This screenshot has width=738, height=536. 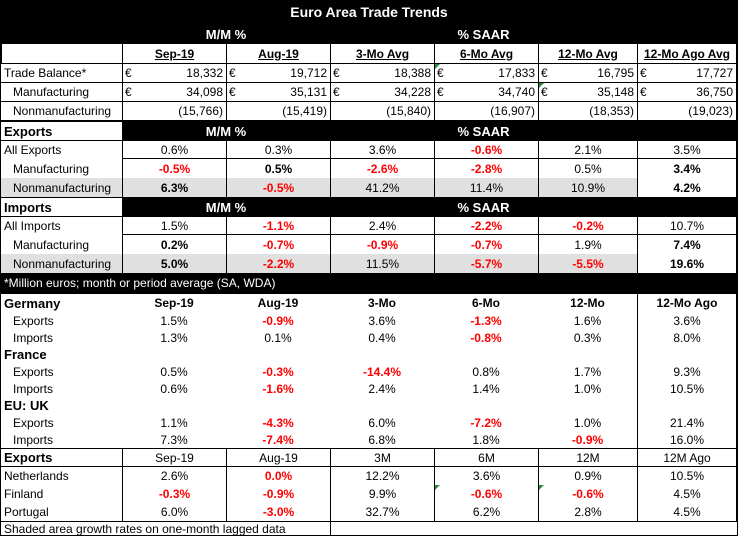 I want to click on value-cell-text: 7.4%, so click(x=687, y=244).